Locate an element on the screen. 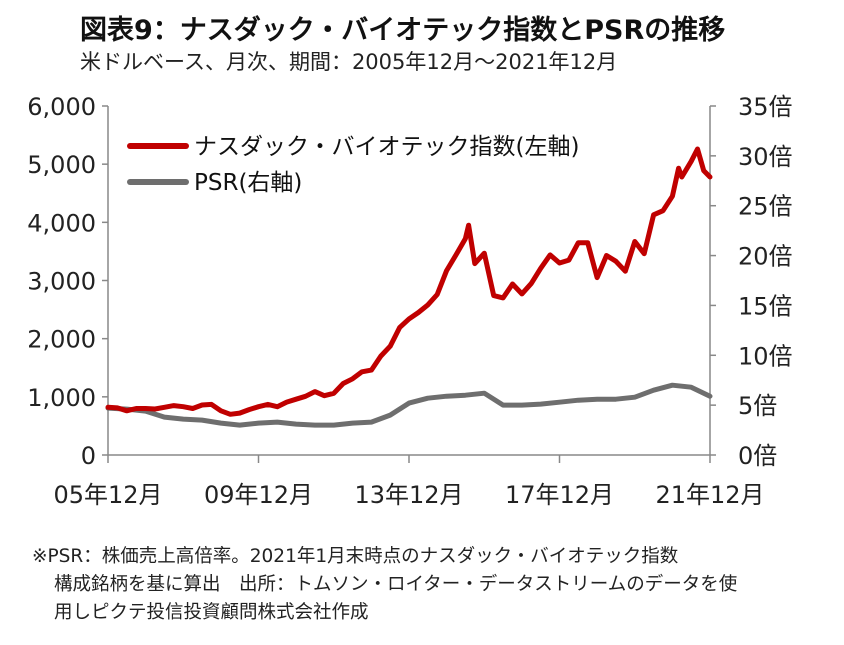 The image size is (844, 645). x-axis-ticks: 05年12月 09年12月 13年12月 17年12月 21年12月 is located at coordinates (409, 482).